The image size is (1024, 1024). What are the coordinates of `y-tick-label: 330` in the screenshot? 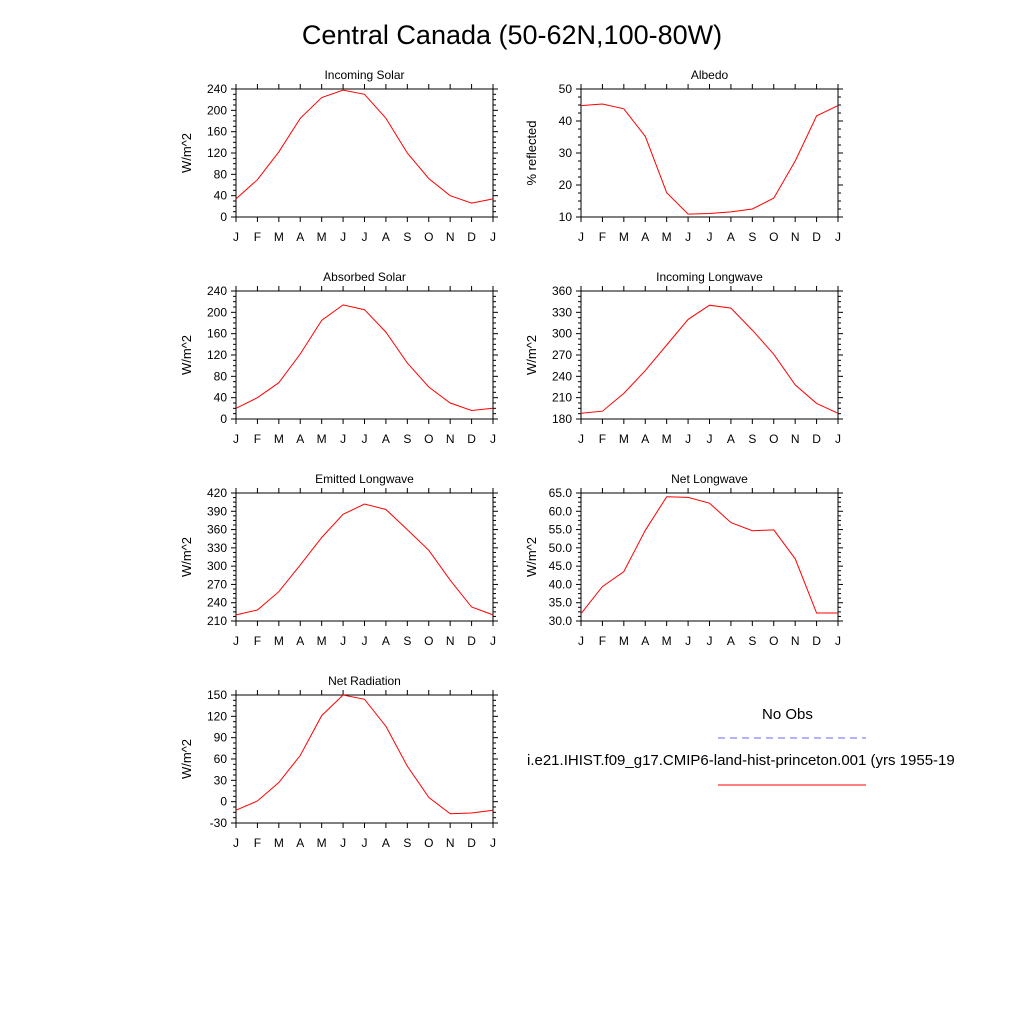 It's located at (562, 312).